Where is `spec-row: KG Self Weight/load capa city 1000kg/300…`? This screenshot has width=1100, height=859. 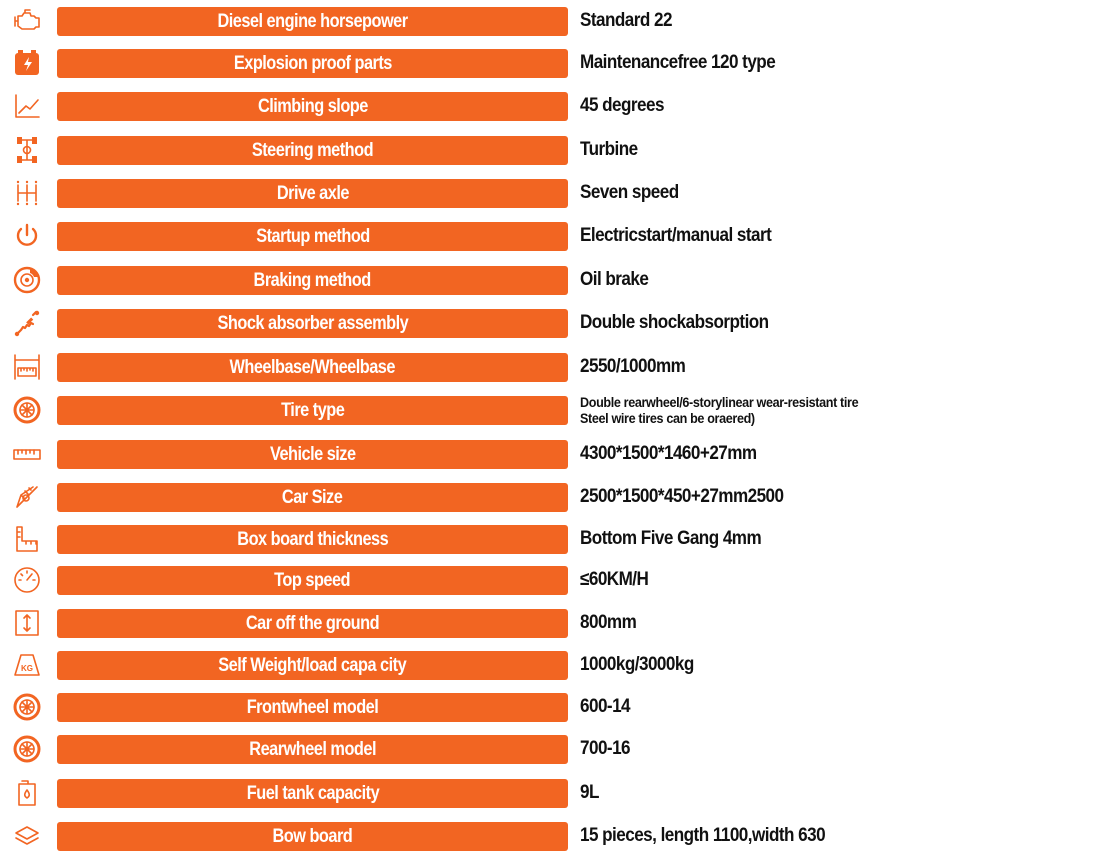 spec-row: KG Self Weight/load capa city 1000kg/300… is located at coordinates (550, 665).